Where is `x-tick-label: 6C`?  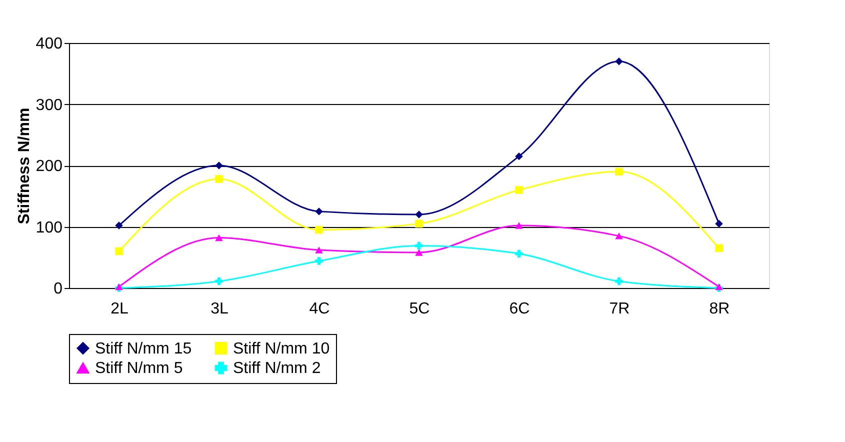
x-tick-label: 6C is located at coordinates (519, 309).